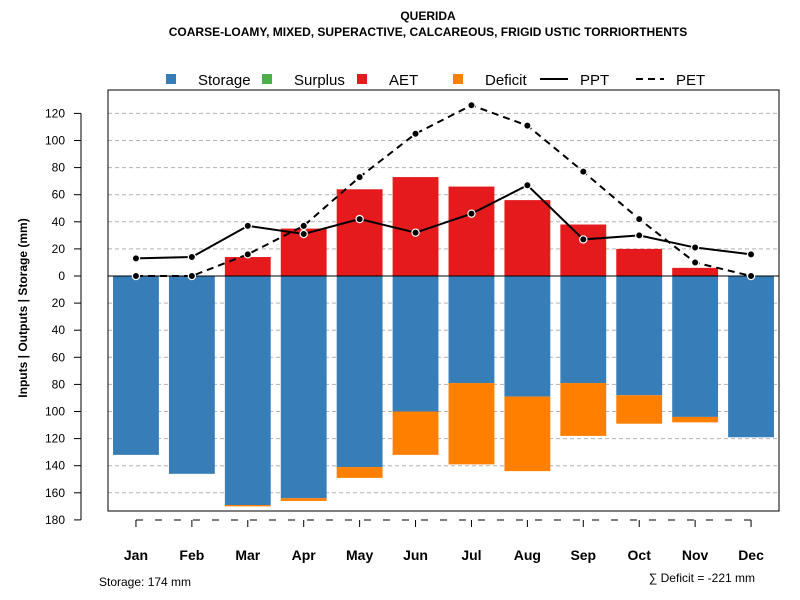 Image resolution: width=800 pixels, height=600 pixels. Describe the element at coordinates (415, 232) in the screenshot. I see `ppt-point-jun` at that location.